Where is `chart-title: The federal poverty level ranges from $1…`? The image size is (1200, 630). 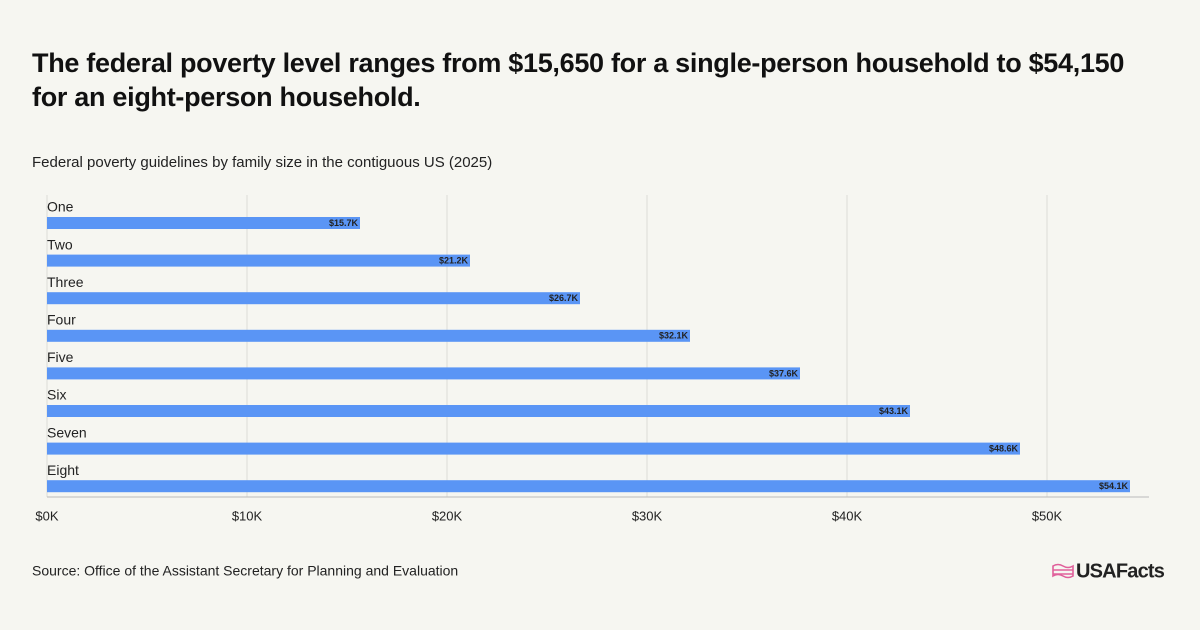
chart-title: The federal poverty level ranges from $1… is located at coordinates (578, 80).